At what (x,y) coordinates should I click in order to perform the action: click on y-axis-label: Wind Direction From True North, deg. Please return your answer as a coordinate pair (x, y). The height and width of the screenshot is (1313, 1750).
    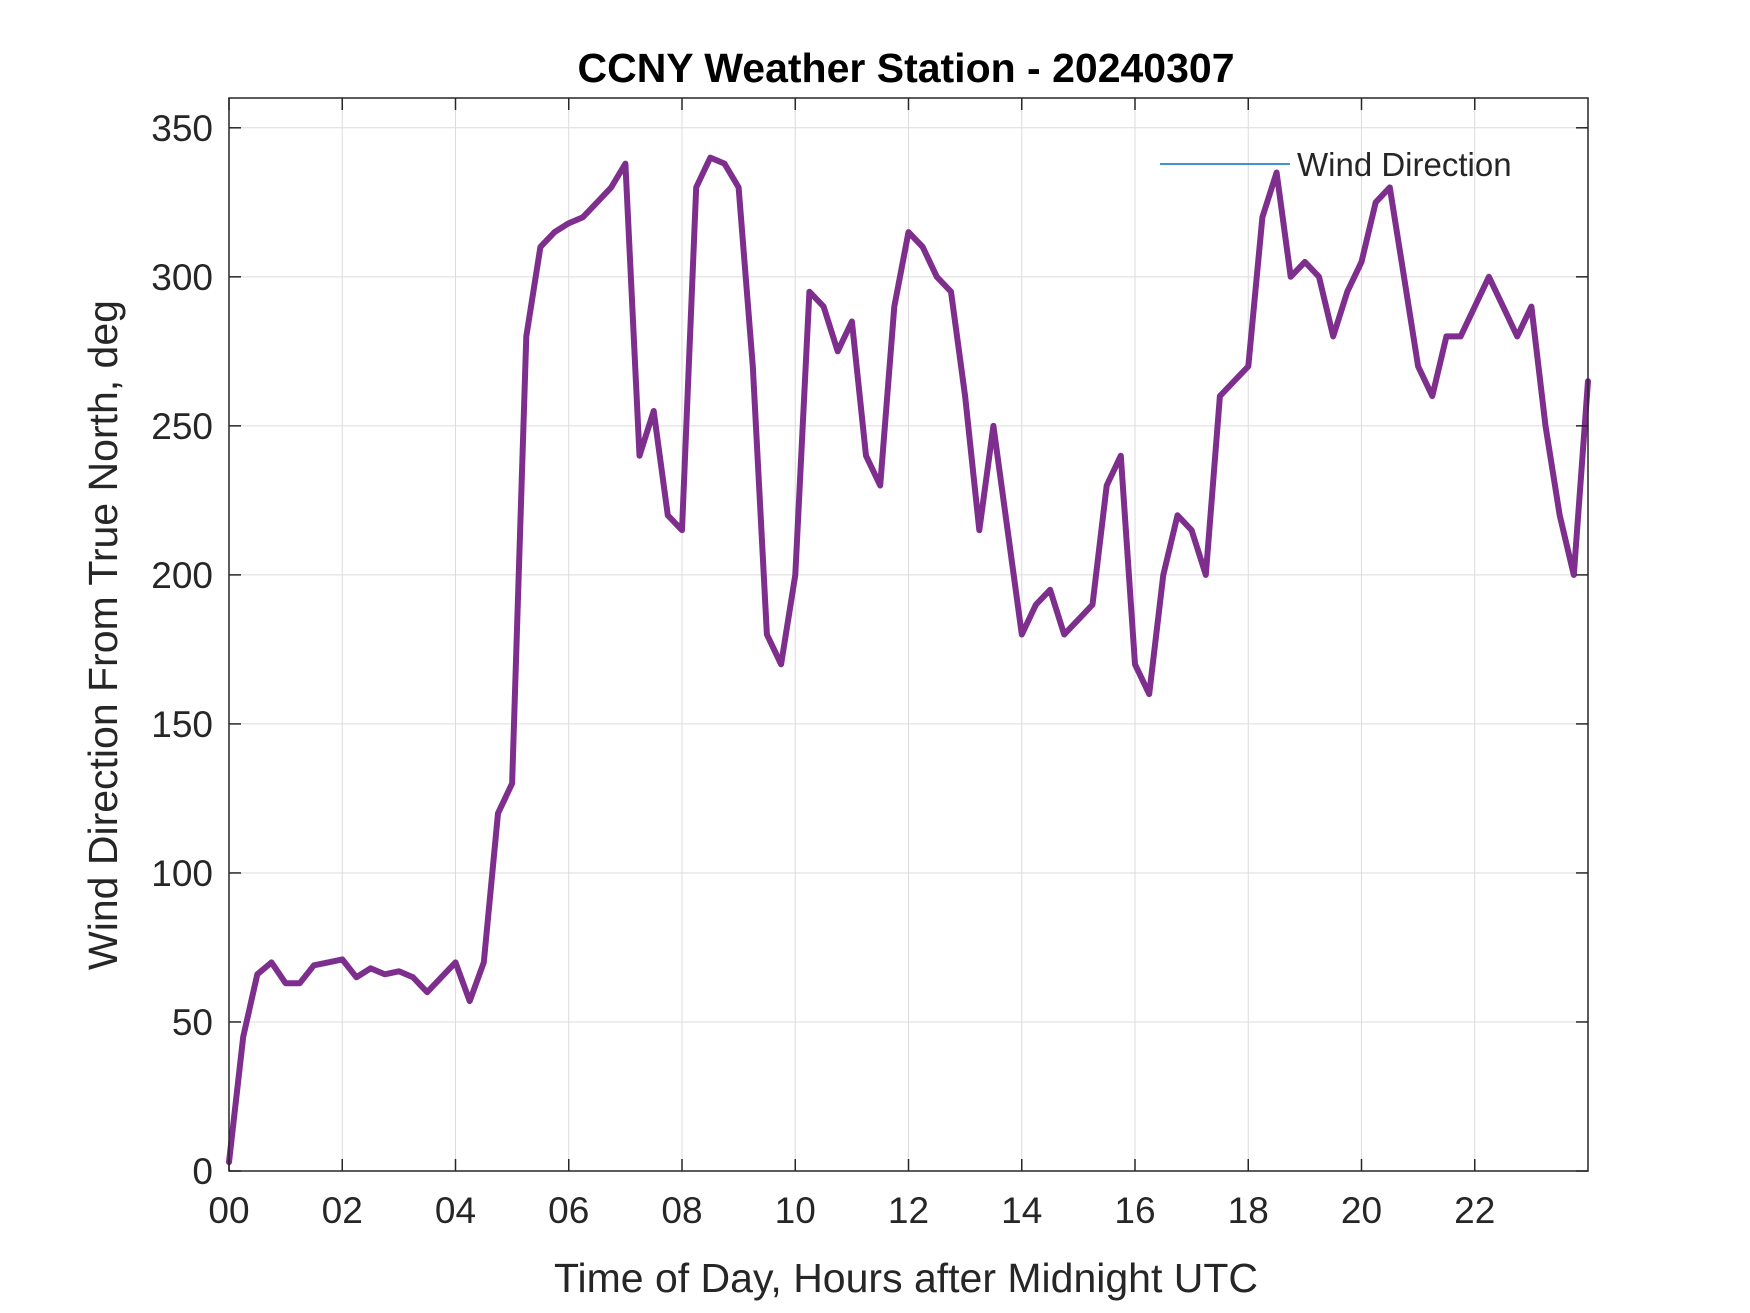
    Looking at the image, I should click on (103, 635).